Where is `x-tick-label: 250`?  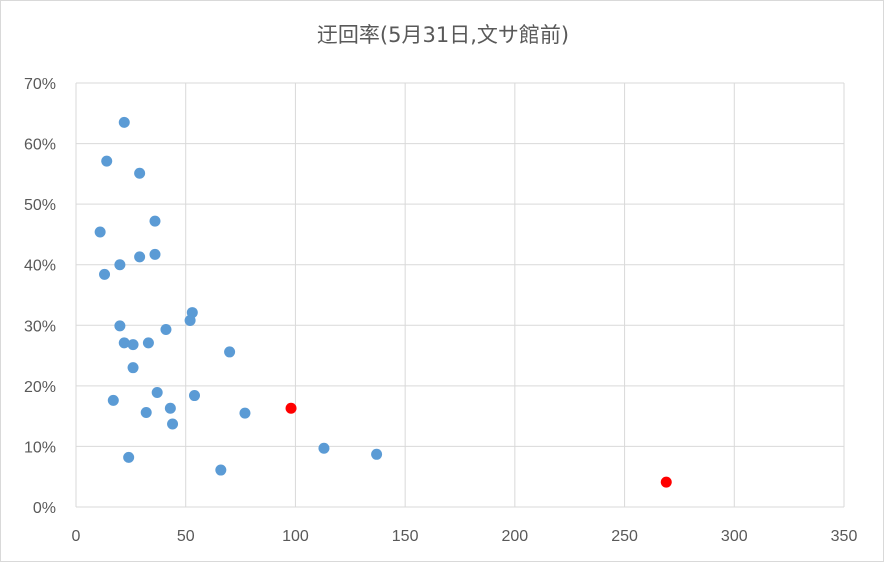 x-tick-label: 250 is located at coordinates (624, 536).